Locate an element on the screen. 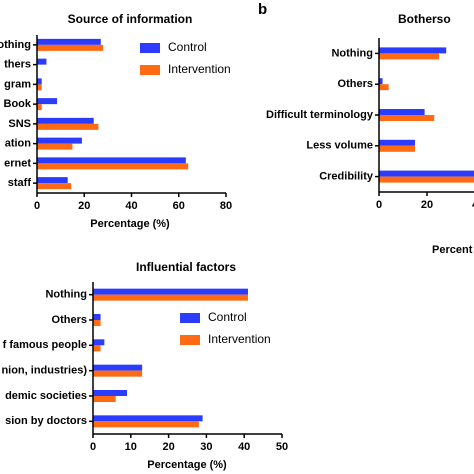 The width and height of the screenshot is (474, 474). y-tick-label: othing is located at coordinates (15, 45).